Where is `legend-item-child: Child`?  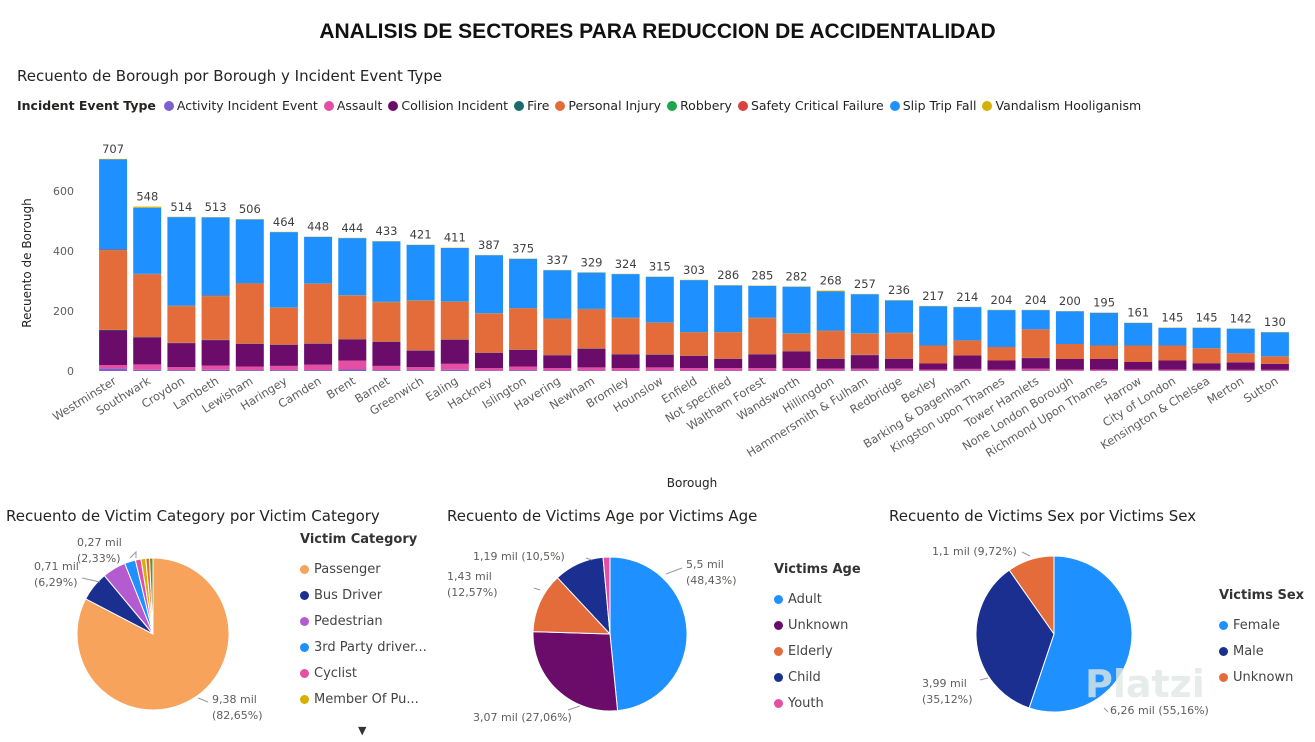
legend-item-child: Child is located at coordinates (817, 677).